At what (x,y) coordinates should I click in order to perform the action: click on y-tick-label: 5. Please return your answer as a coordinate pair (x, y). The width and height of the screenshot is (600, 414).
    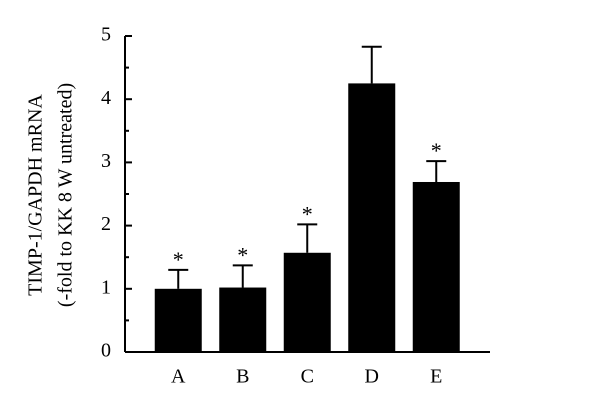
    Looking at the image, I should click on (106, 35).